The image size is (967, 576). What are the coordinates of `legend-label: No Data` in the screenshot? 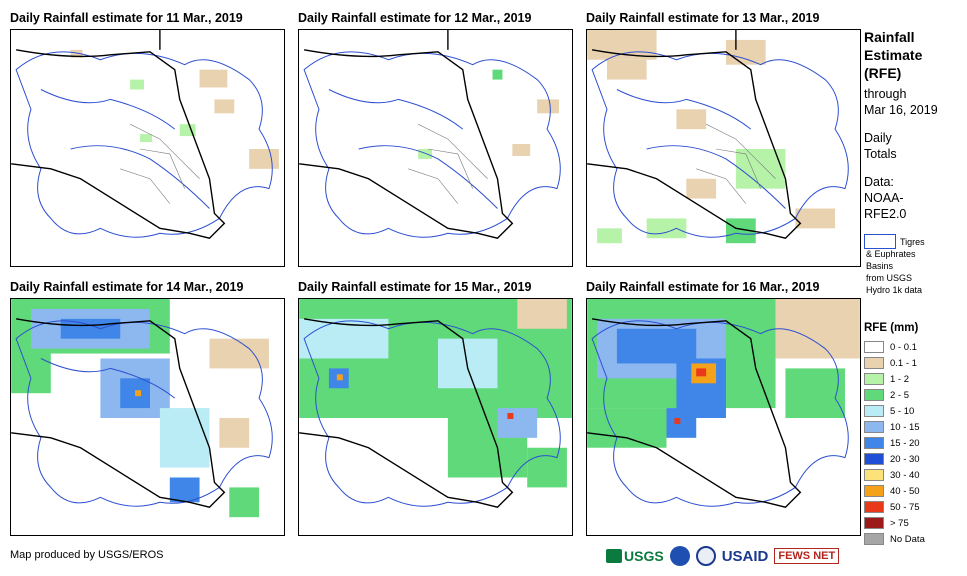 It's located at (907, 539).